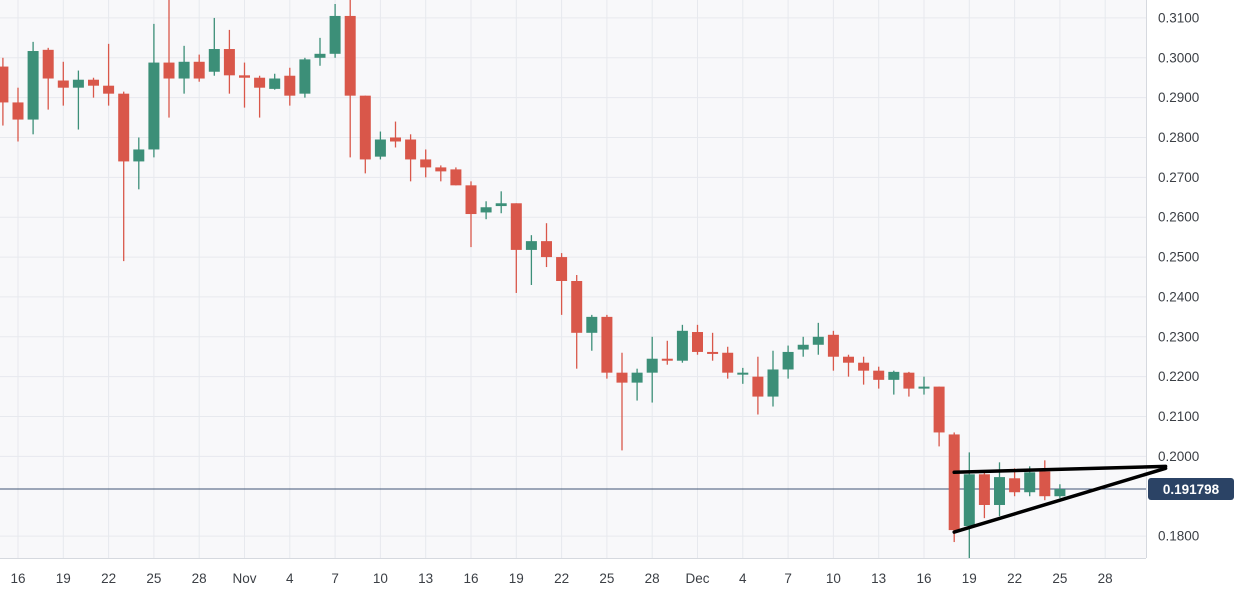 This screenshot has width=1238, height=598. Describe the element at coordinates (1178, 17) in the screenshot. I see `y-tick-label: 0.3100` at that location.